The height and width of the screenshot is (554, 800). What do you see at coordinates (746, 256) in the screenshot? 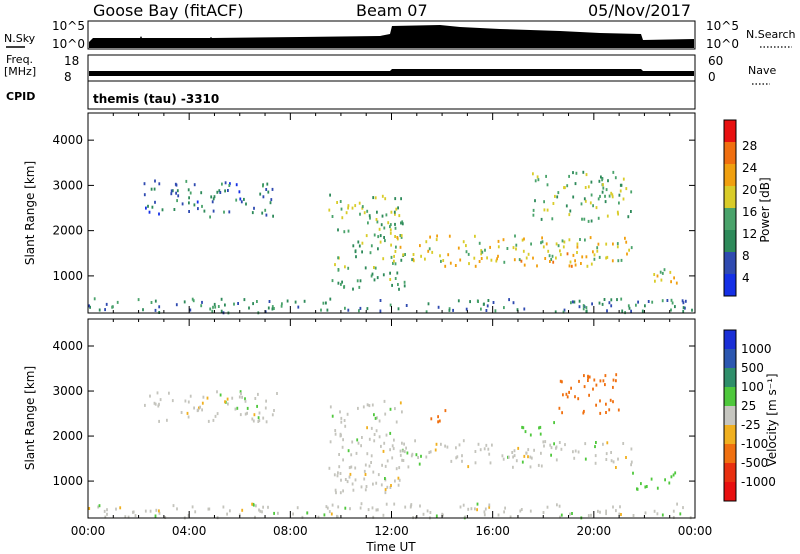
I see `colorbar-tick-label: 8` at bounding box center [746, 256].